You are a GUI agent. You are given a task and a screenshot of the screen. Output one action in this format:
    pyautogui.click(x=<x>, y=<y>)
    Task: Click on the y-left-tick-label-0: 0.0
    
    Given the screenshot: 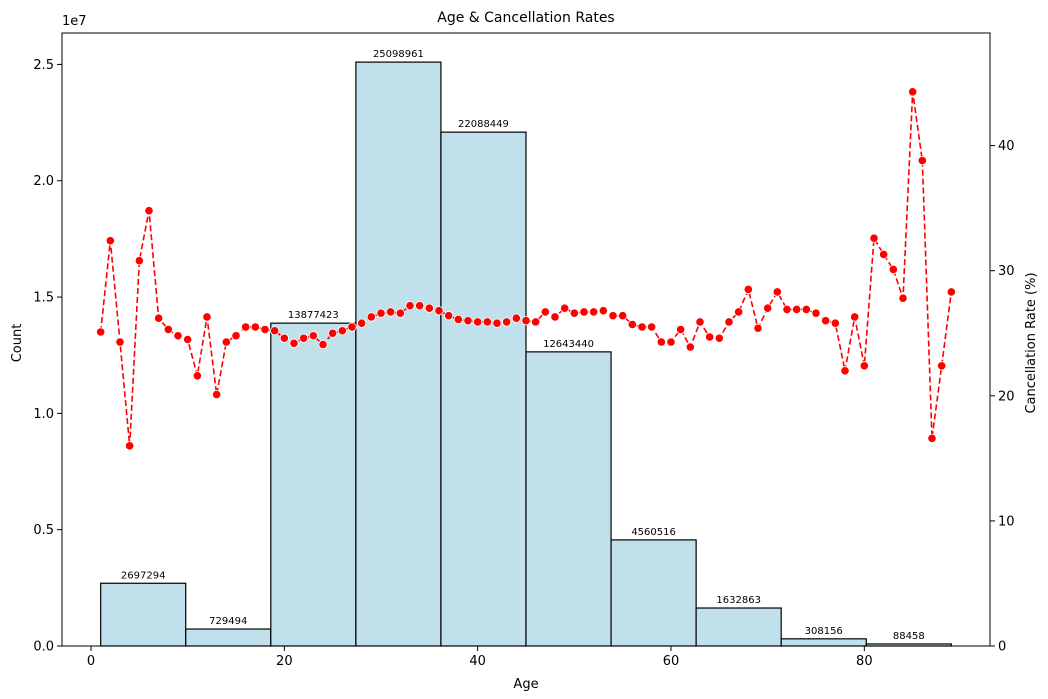 What is the action you would take?
    pyautogui.click(x=43, y=647)
    